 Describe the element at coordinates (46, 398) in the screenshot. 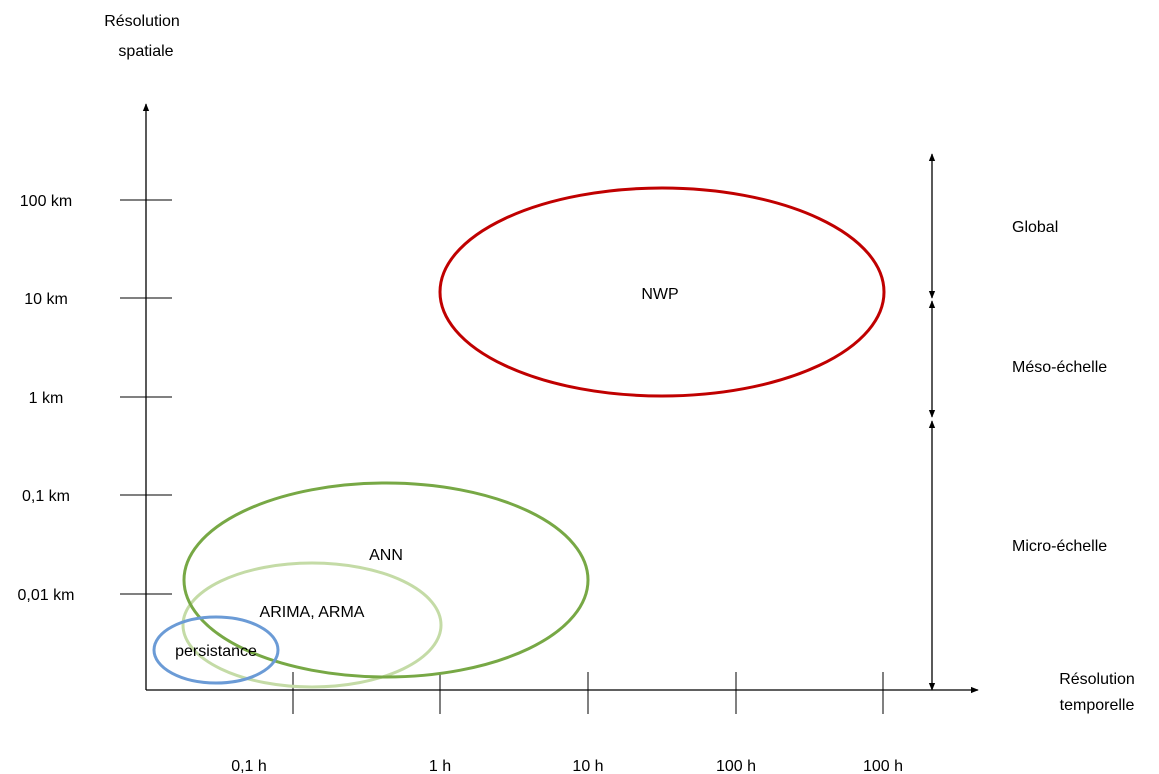

I see `y-tick-label: 1 km` at that location.